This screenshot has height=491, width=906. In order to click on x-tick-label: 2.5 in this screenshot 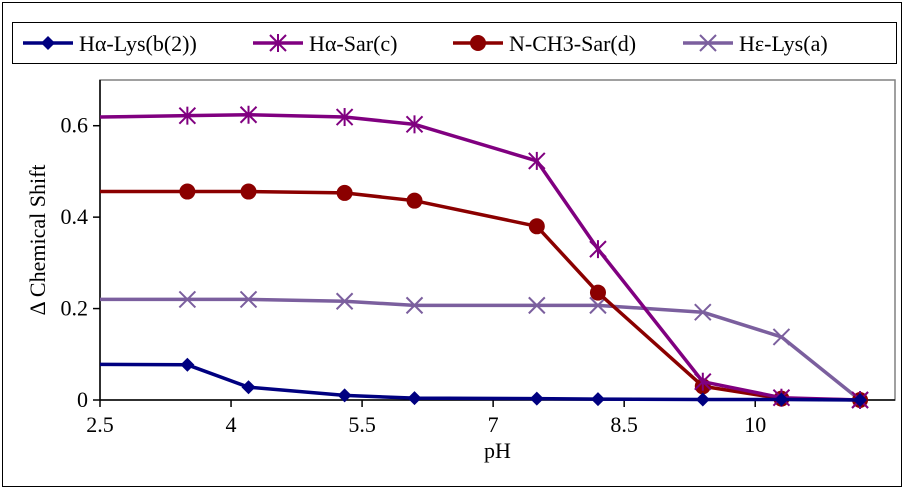, I will do `click(100, 424)`.